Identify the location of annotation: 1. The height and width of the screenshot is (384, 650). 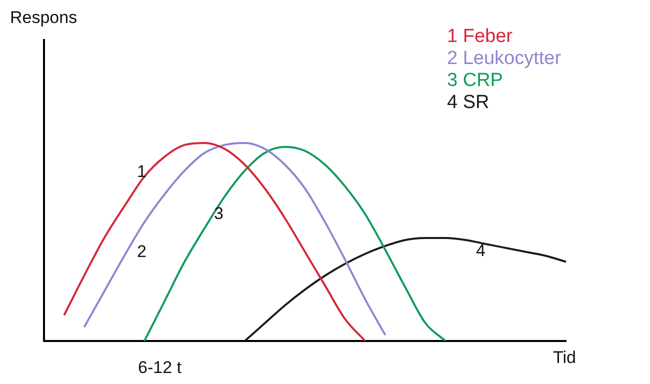
(141, 172).